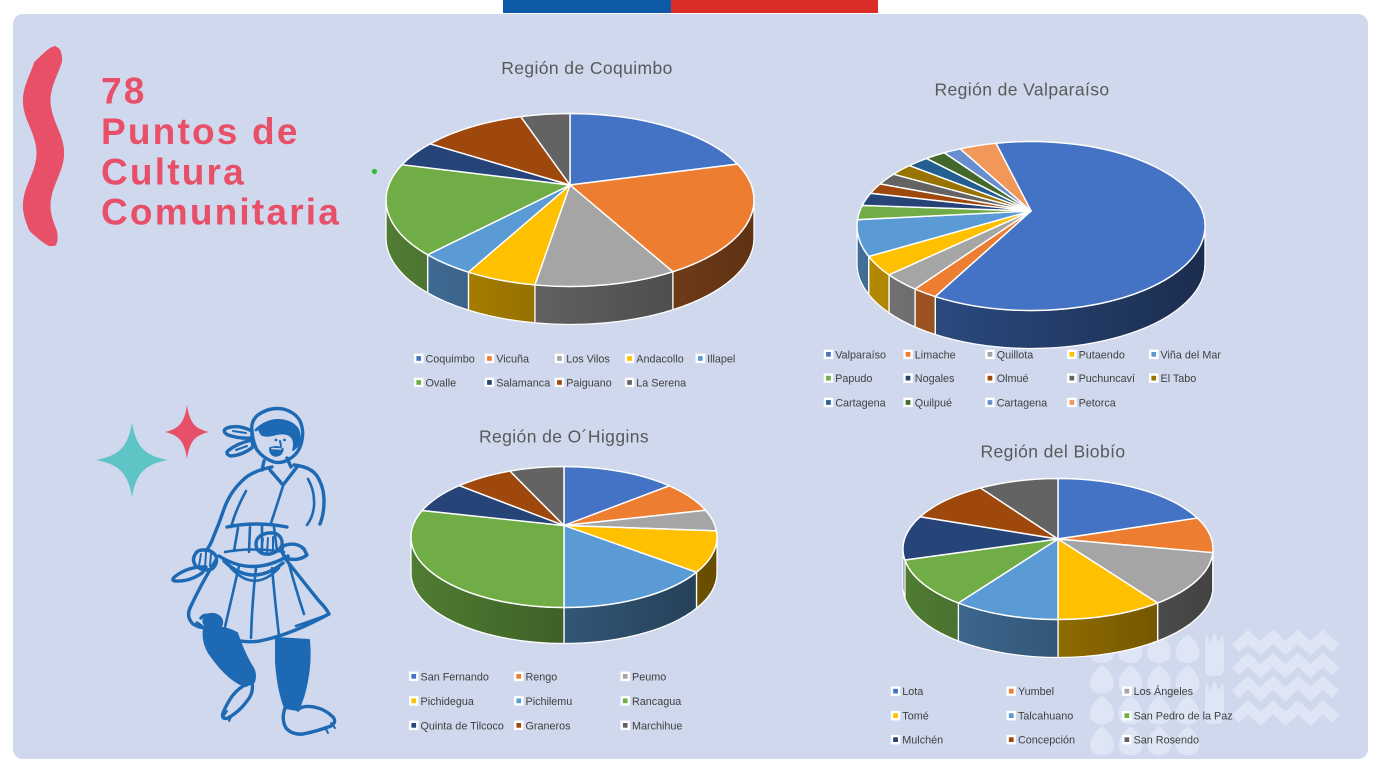 The width and height of the screenshot is (1384, 769). I want to click on svg-text: Peumo, so click(649, 677).